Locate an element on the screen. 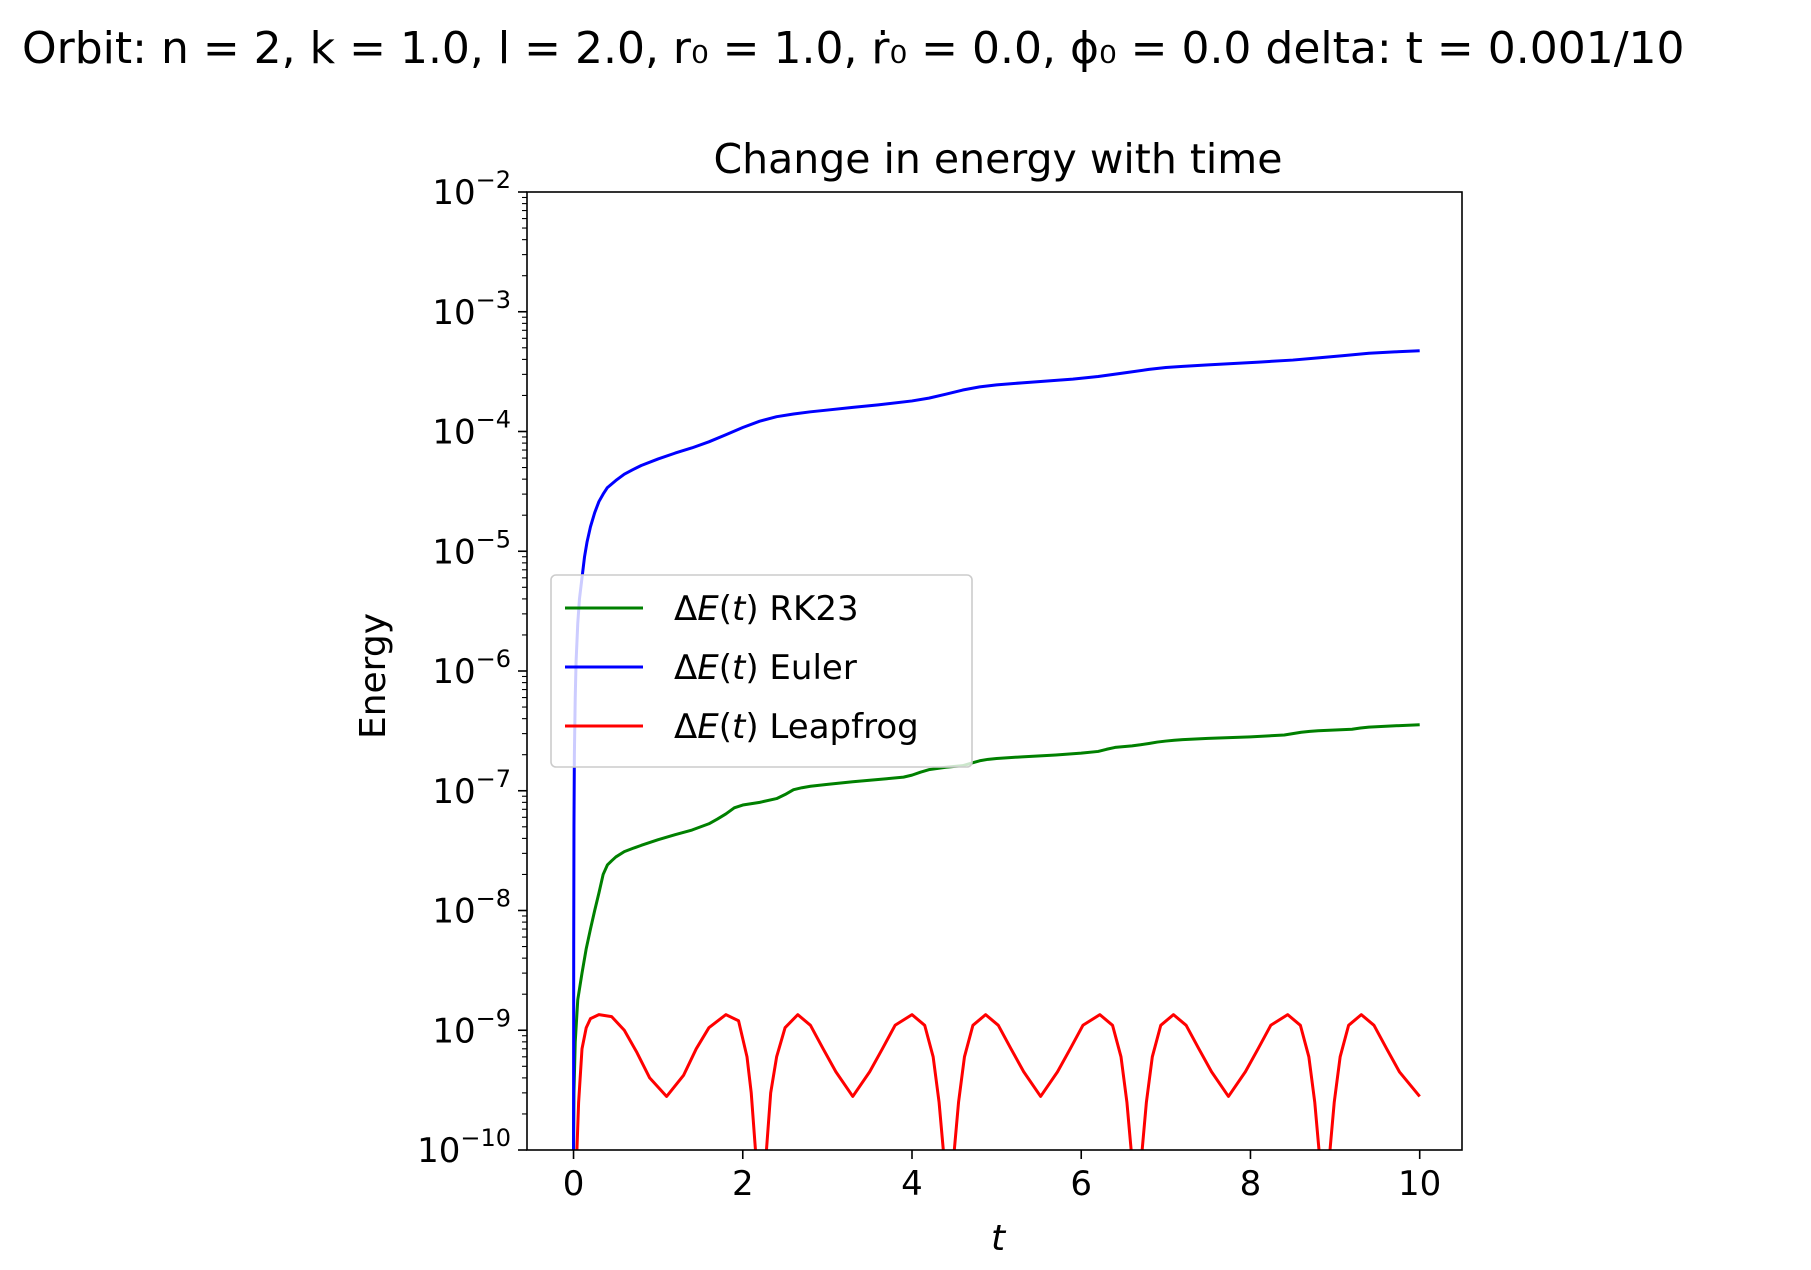 This screenshot has height=1270, width=1811. y-tick-label: 10⁻⁸ is located at coordinates (471, 908).